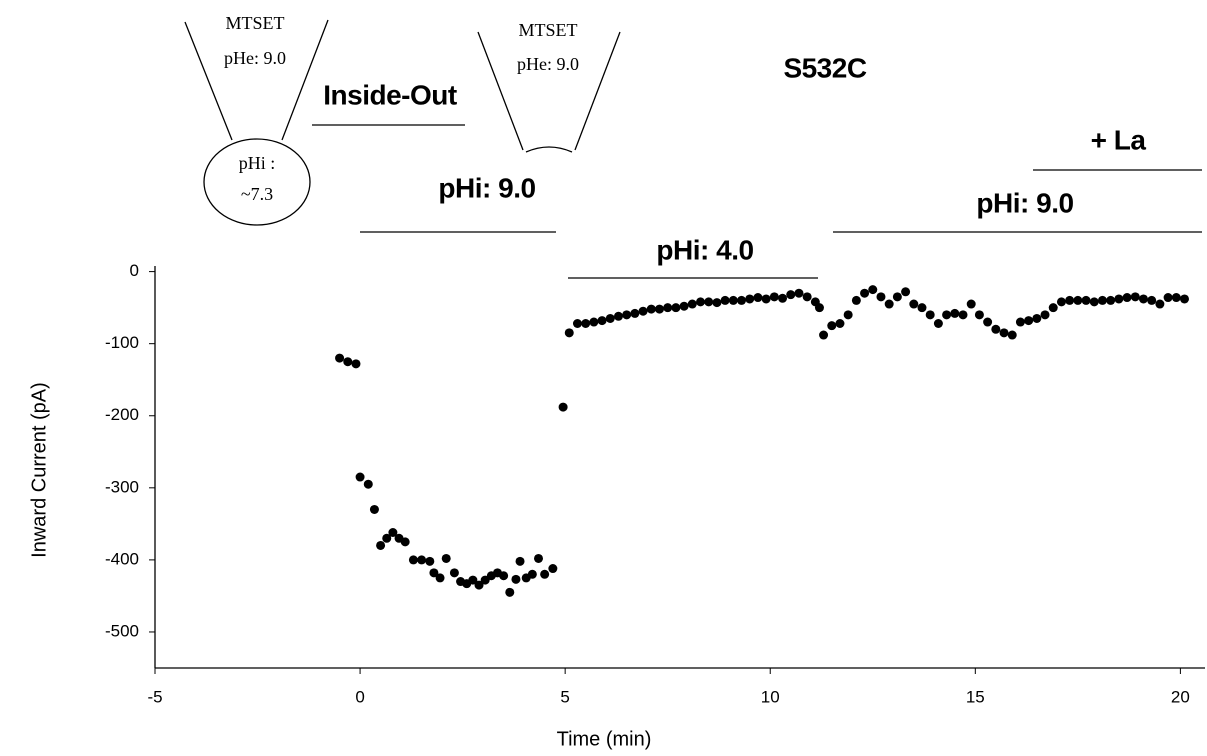  I want to click on annotation: pHi :, so click(257, 163).